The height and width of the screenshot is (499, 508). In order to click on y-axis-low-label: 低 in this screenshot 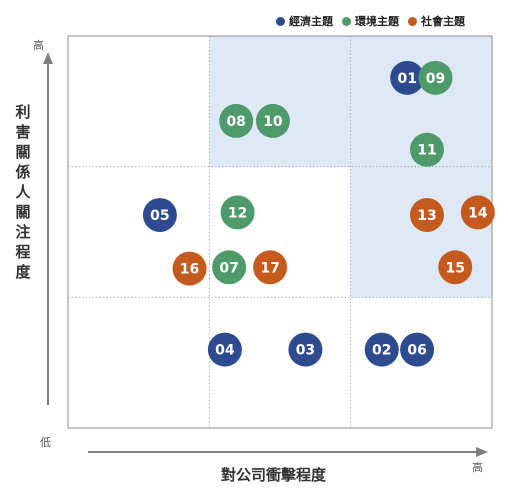, I will do `click(45, 442)`.